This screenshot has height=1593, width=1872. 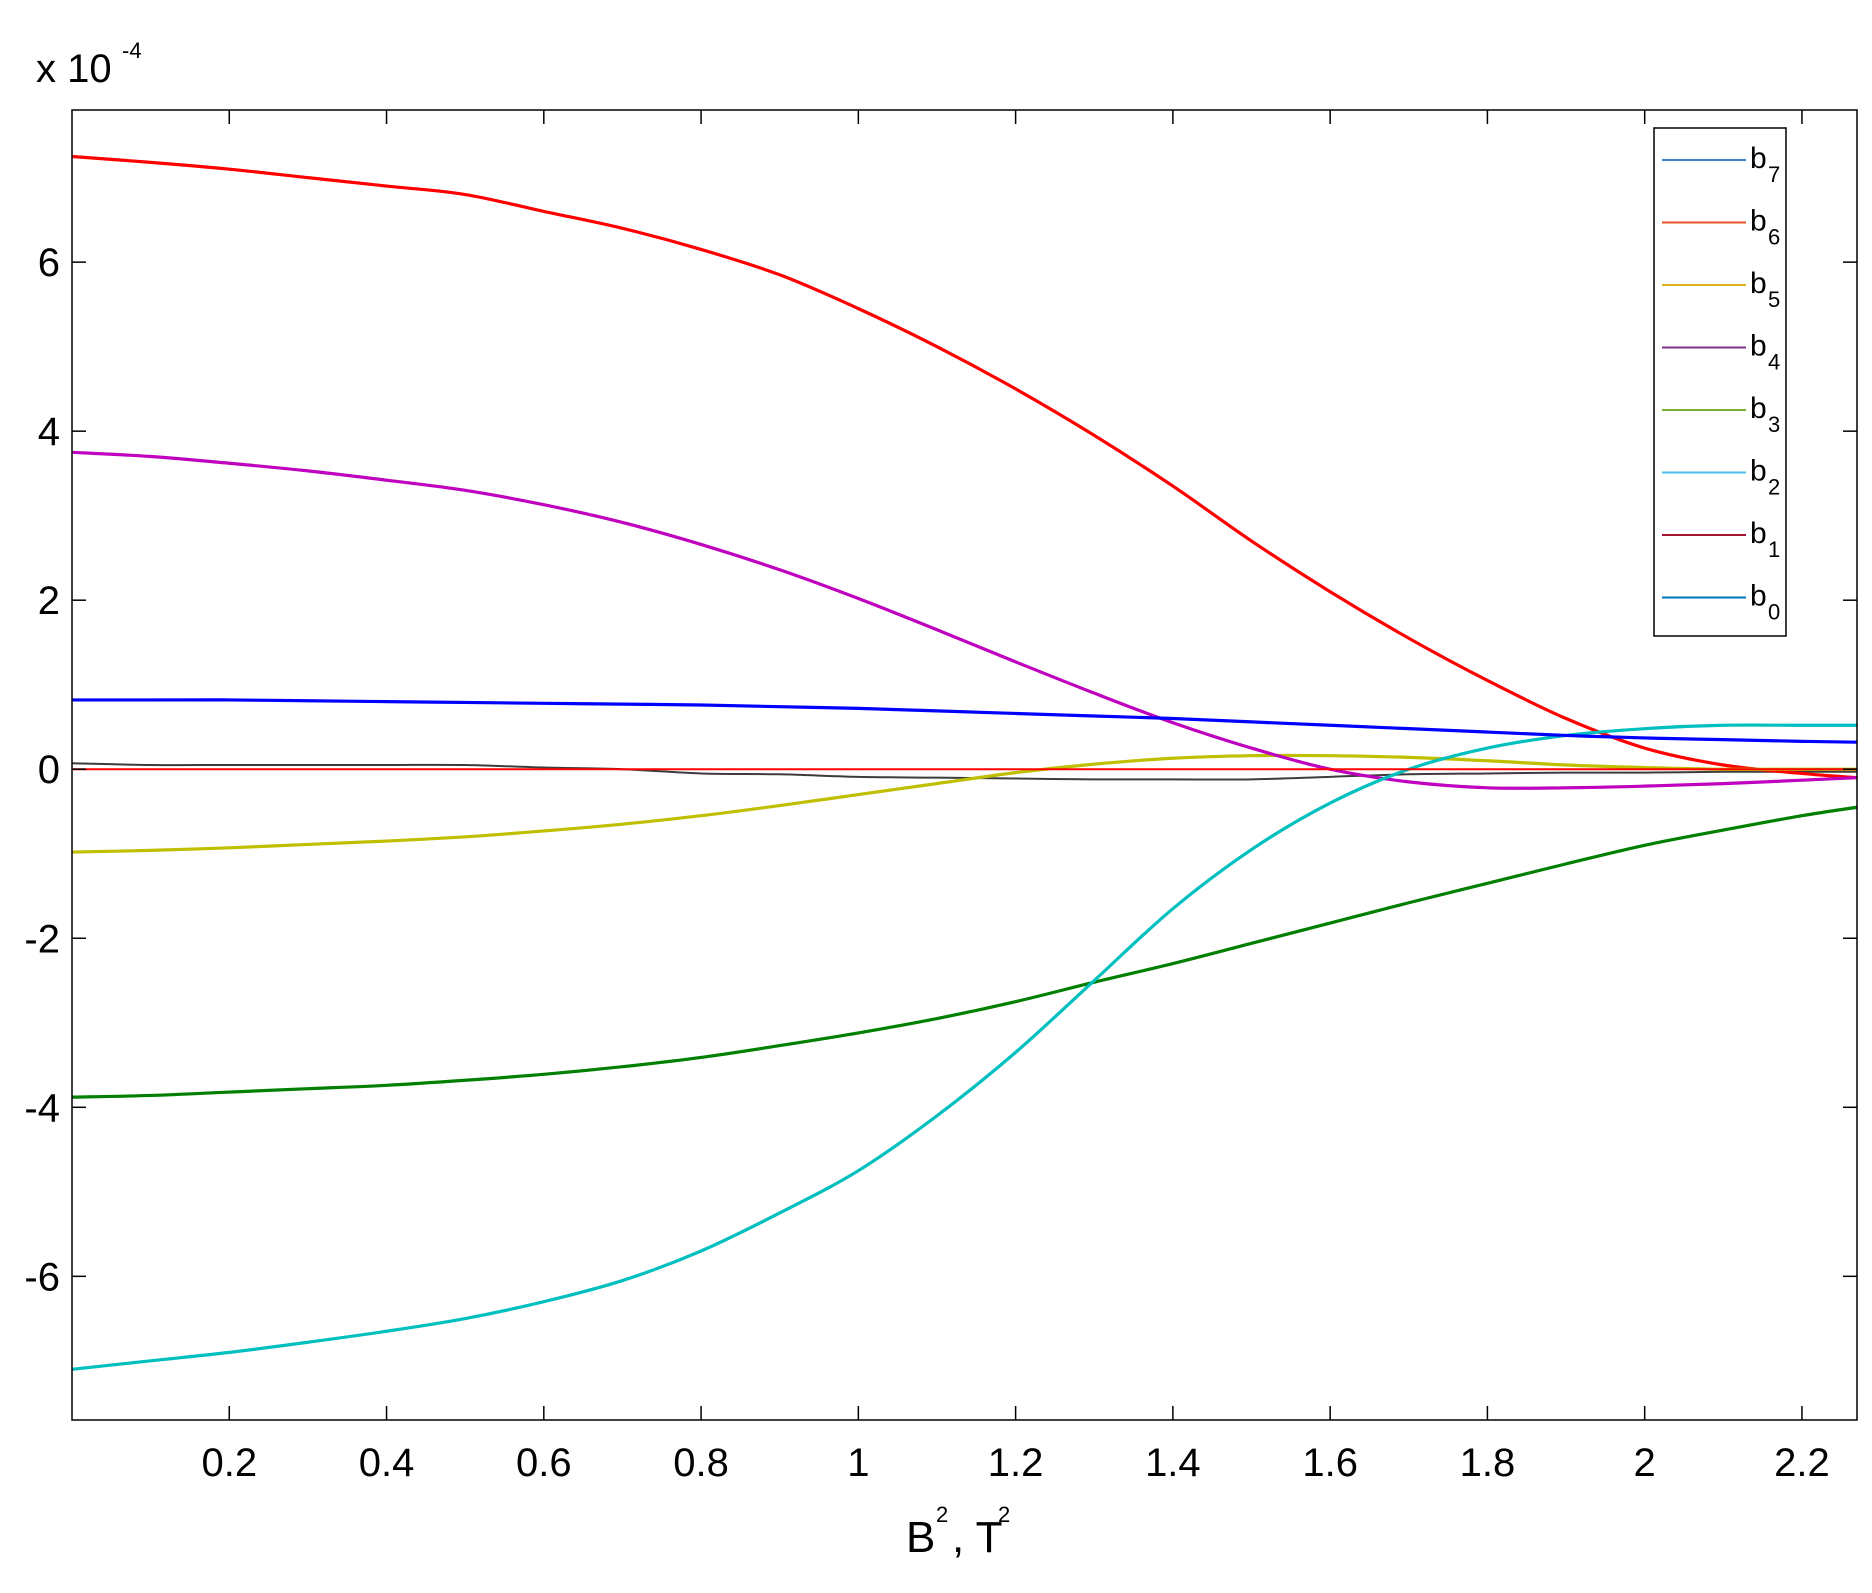 I want to click on x-tick-label: 1.8, so click(x=1488, y=1463).